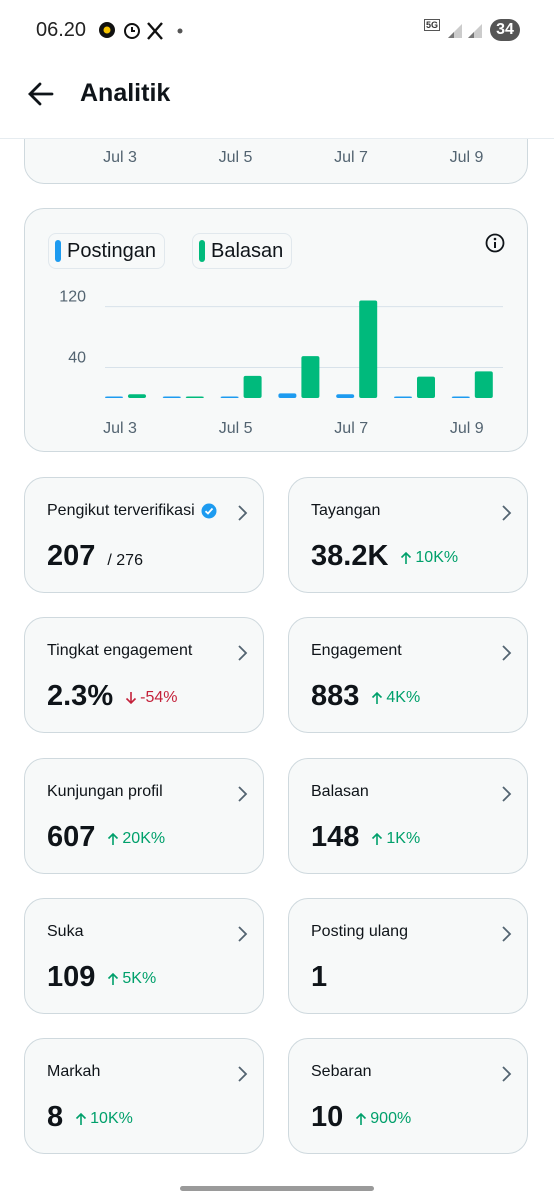  I want to click on metric-total: / 276, so click(125, 560).